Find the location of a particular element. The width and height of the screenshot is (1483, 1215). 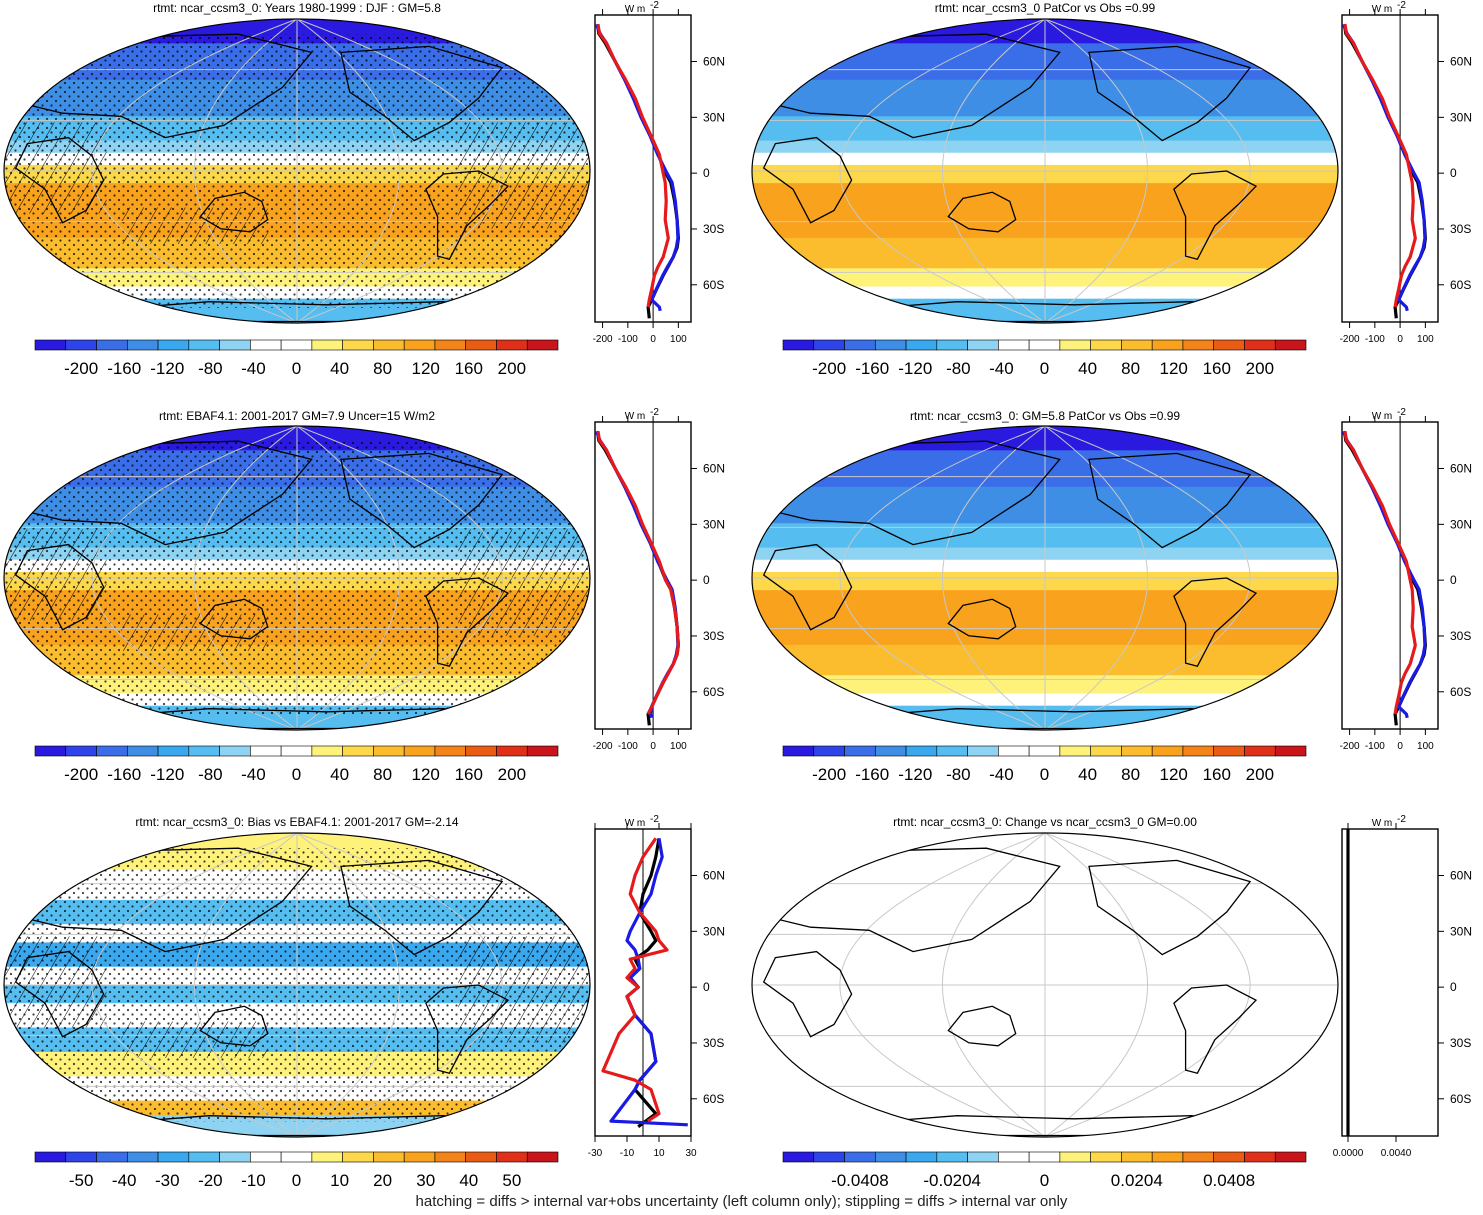

zonal-x-label: -200 is located at coordinates (1350, 339).